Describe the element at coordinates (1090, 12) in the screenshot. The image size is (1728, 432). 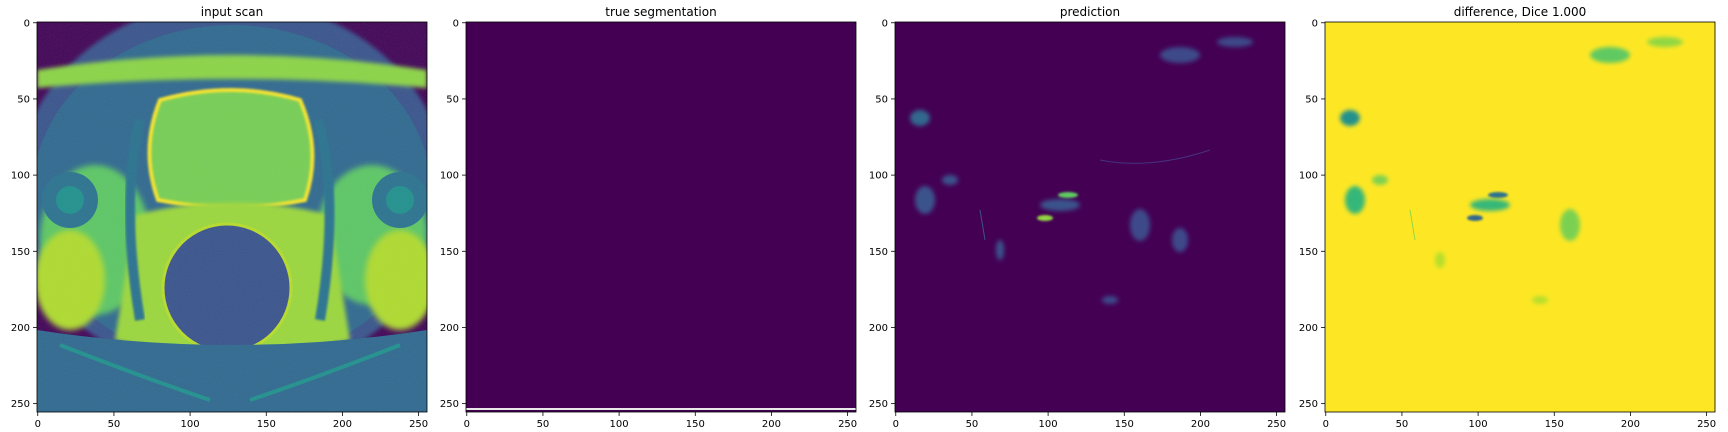
I see `panel-title: prediction` at that location.